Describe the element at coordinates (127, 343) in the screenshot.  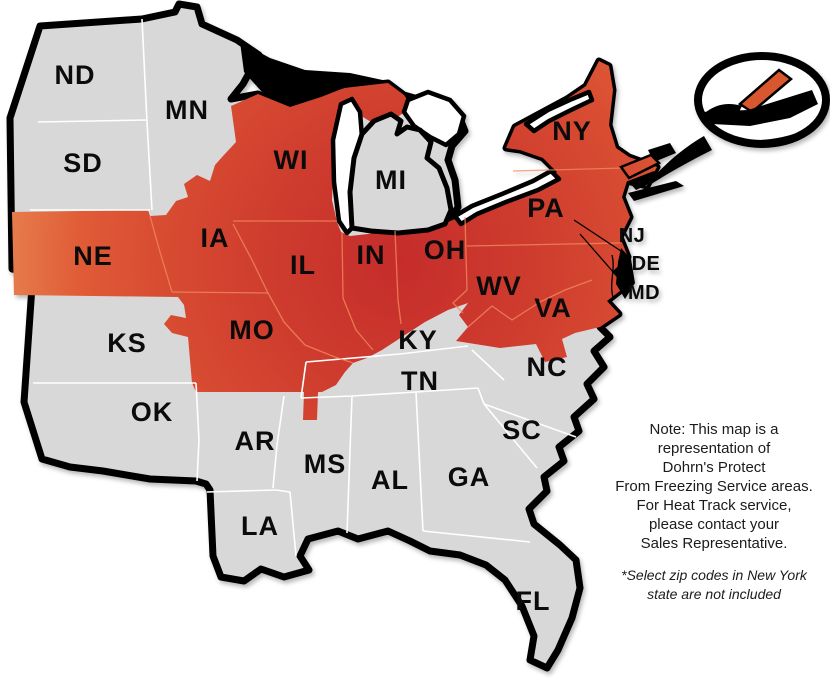
I see `state-label-ks: KS` at that location.